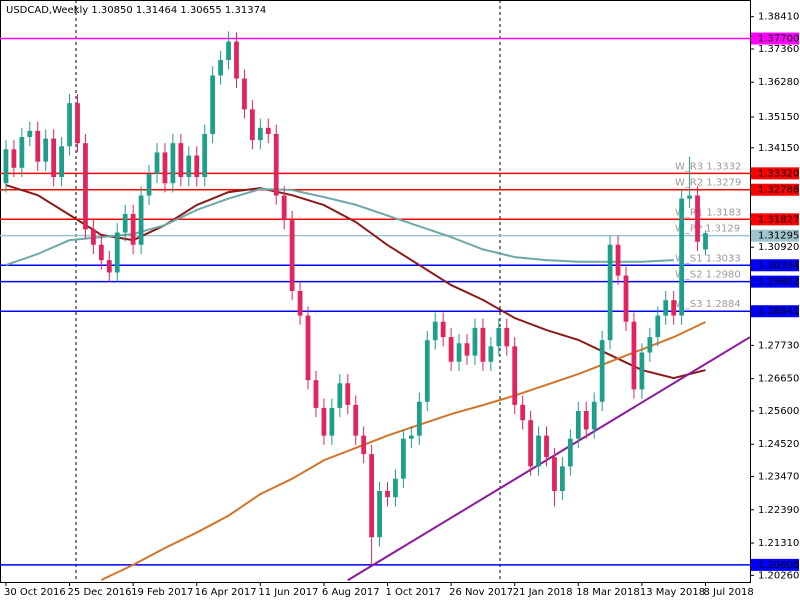 The width and height of the screenshot is (800, 600). Describe the element at coordinates (607, 592) in the screenshot. I see `x-tick-label: 18 Mar 2018` at that location.